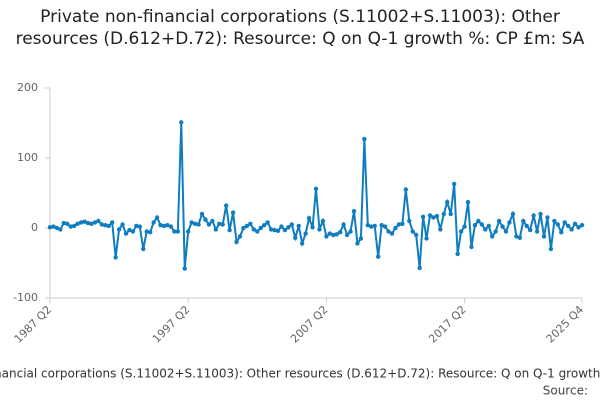  What do you see at coordinates (309, 324) in the screenshot?
I see `x-tick-label: 2007 Q2` at bounding box center [309, 324].